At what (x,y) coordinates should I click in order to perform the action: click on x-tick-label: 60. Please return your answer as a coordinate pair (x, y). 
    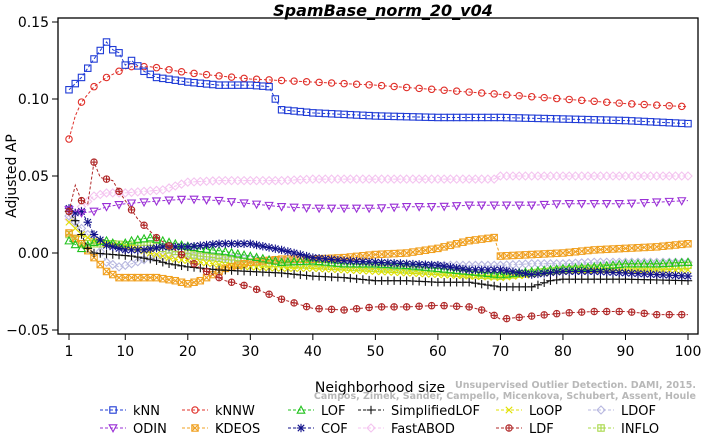
    Looking at the image, I should click on (438, 352).